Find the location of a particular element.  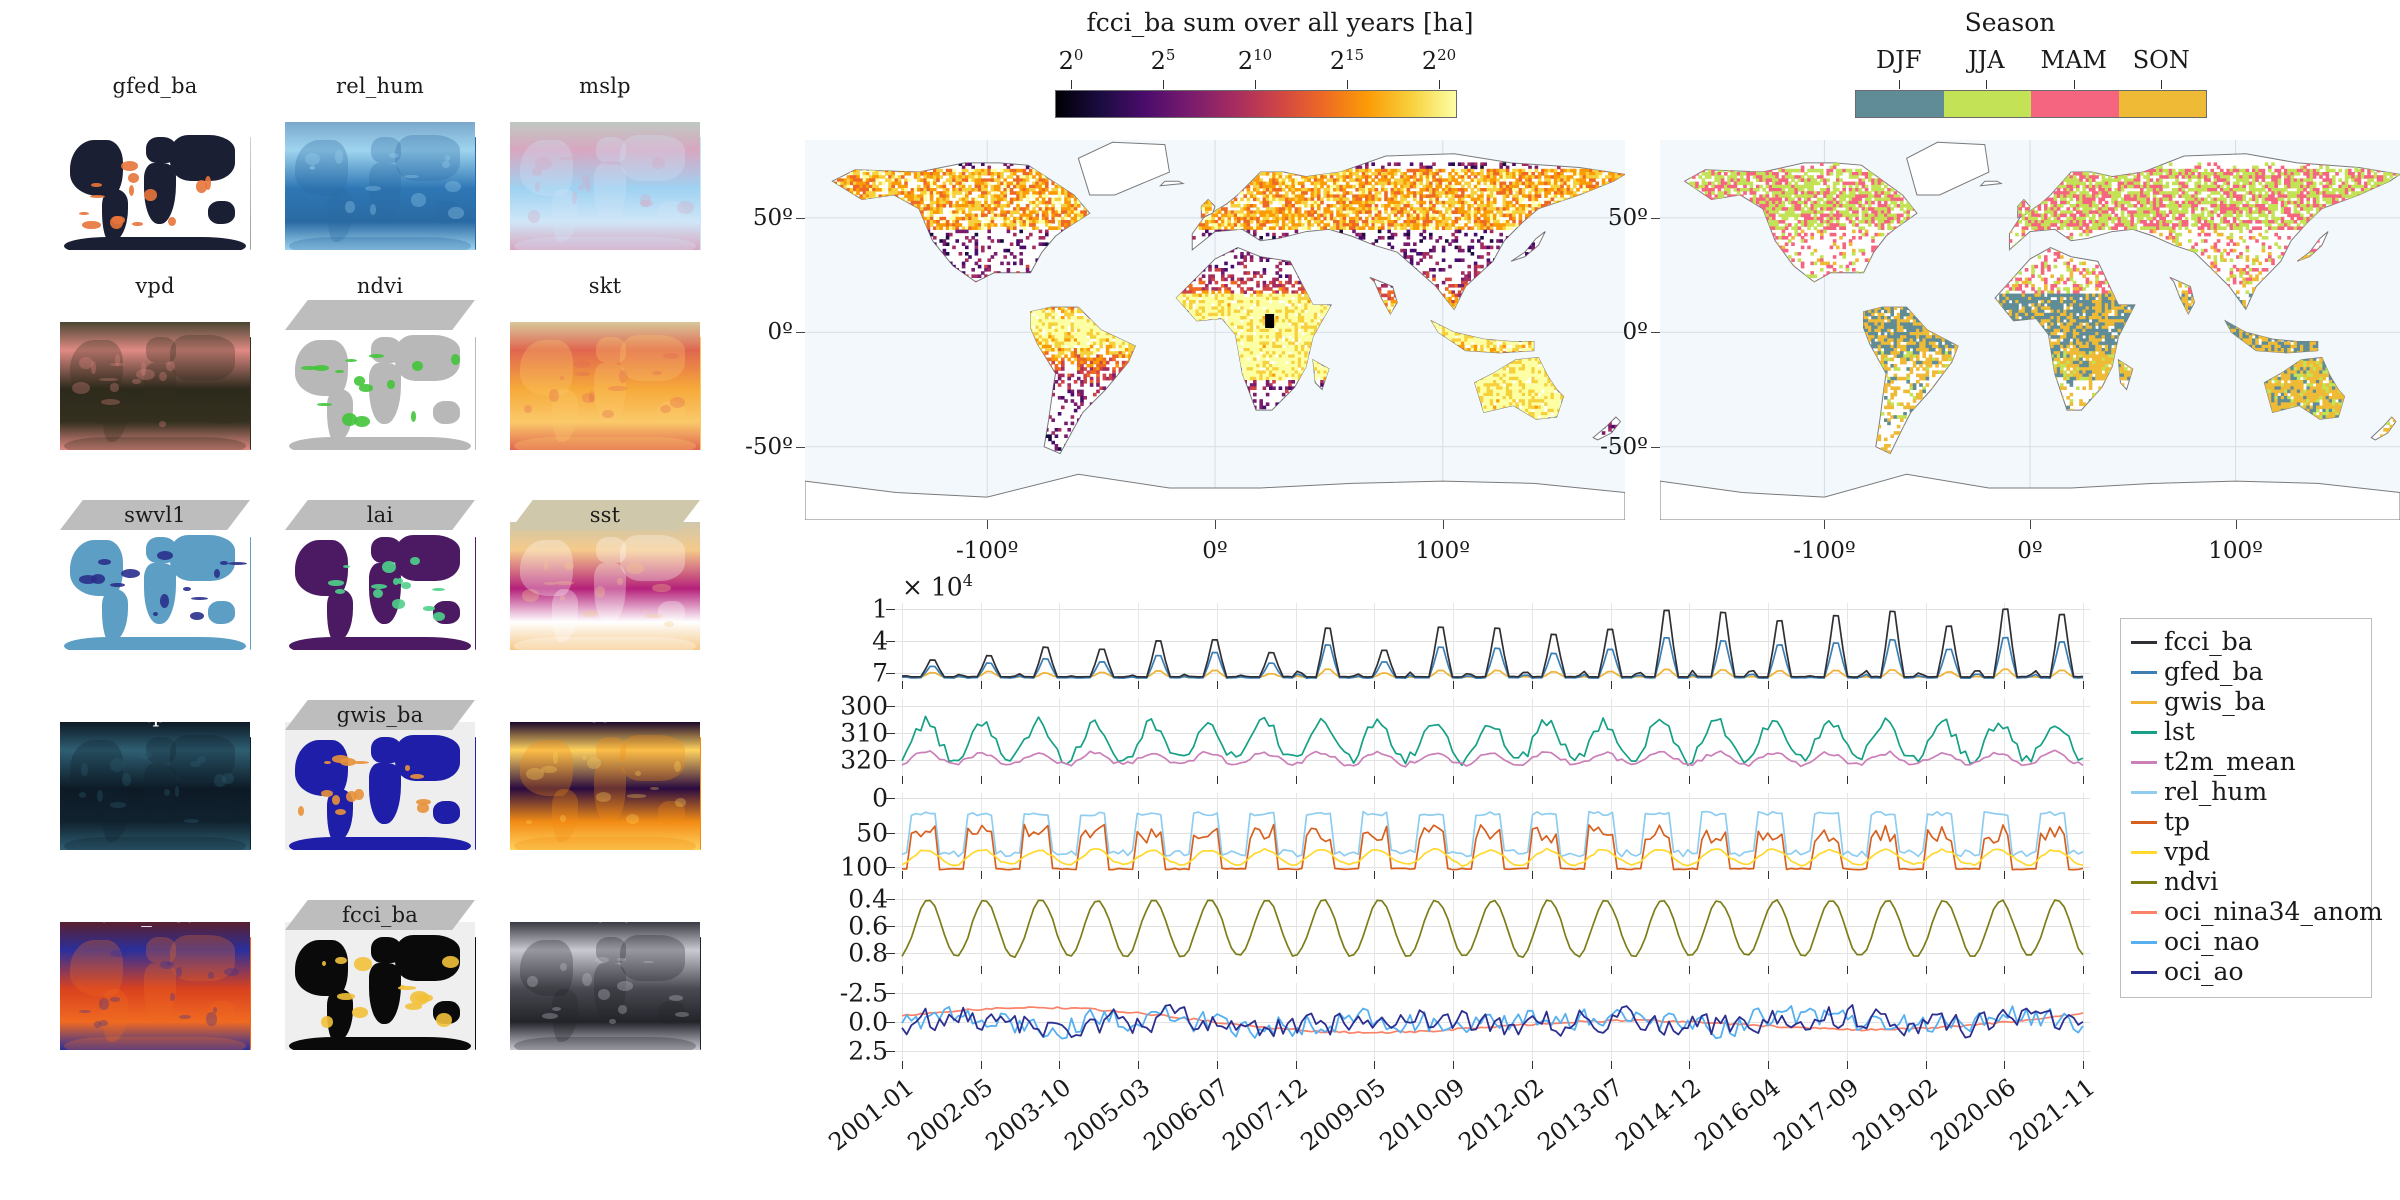

datacube-skt: skt is located at coordinates (605, 362).